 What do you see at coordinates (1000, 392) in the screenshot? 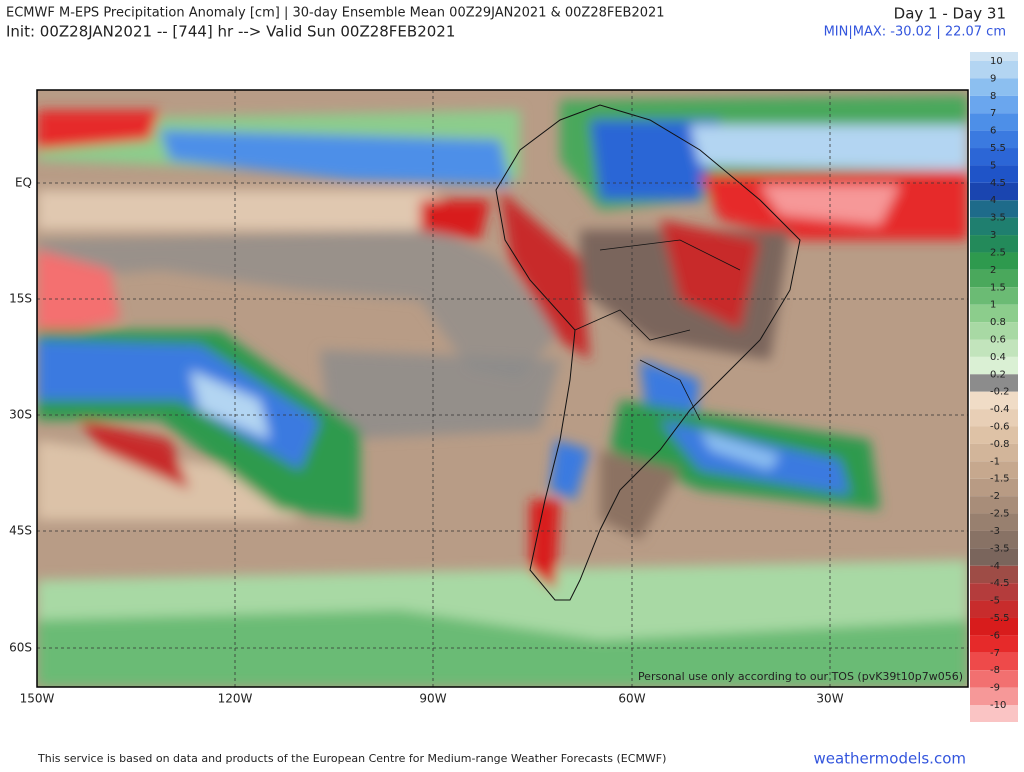
I see `legend-label: -0.2` at bounding box center [1000, 392].